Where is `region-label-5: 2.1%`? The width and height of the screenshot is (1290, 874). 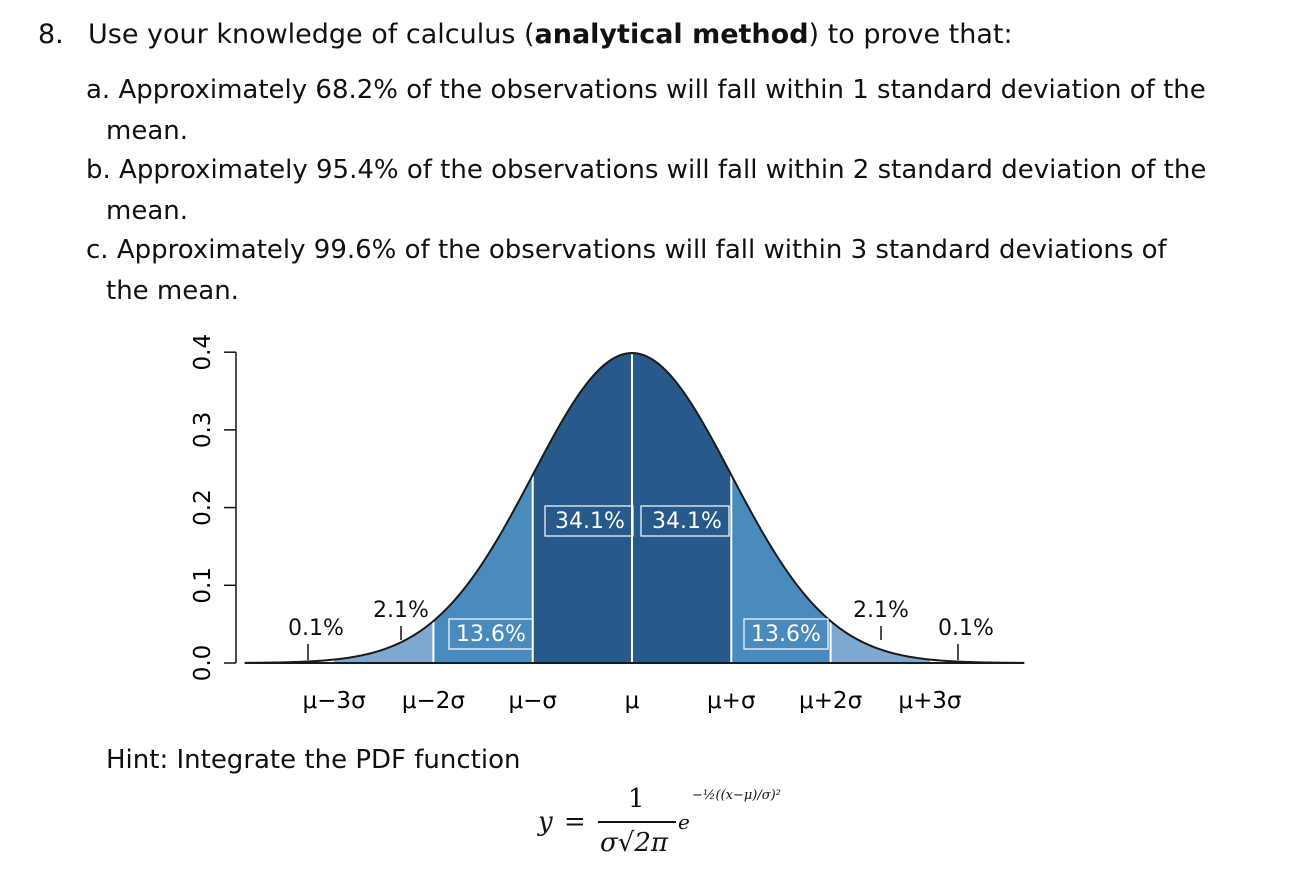
region-label-5: 2.1% is located at coordinates (881, 610).